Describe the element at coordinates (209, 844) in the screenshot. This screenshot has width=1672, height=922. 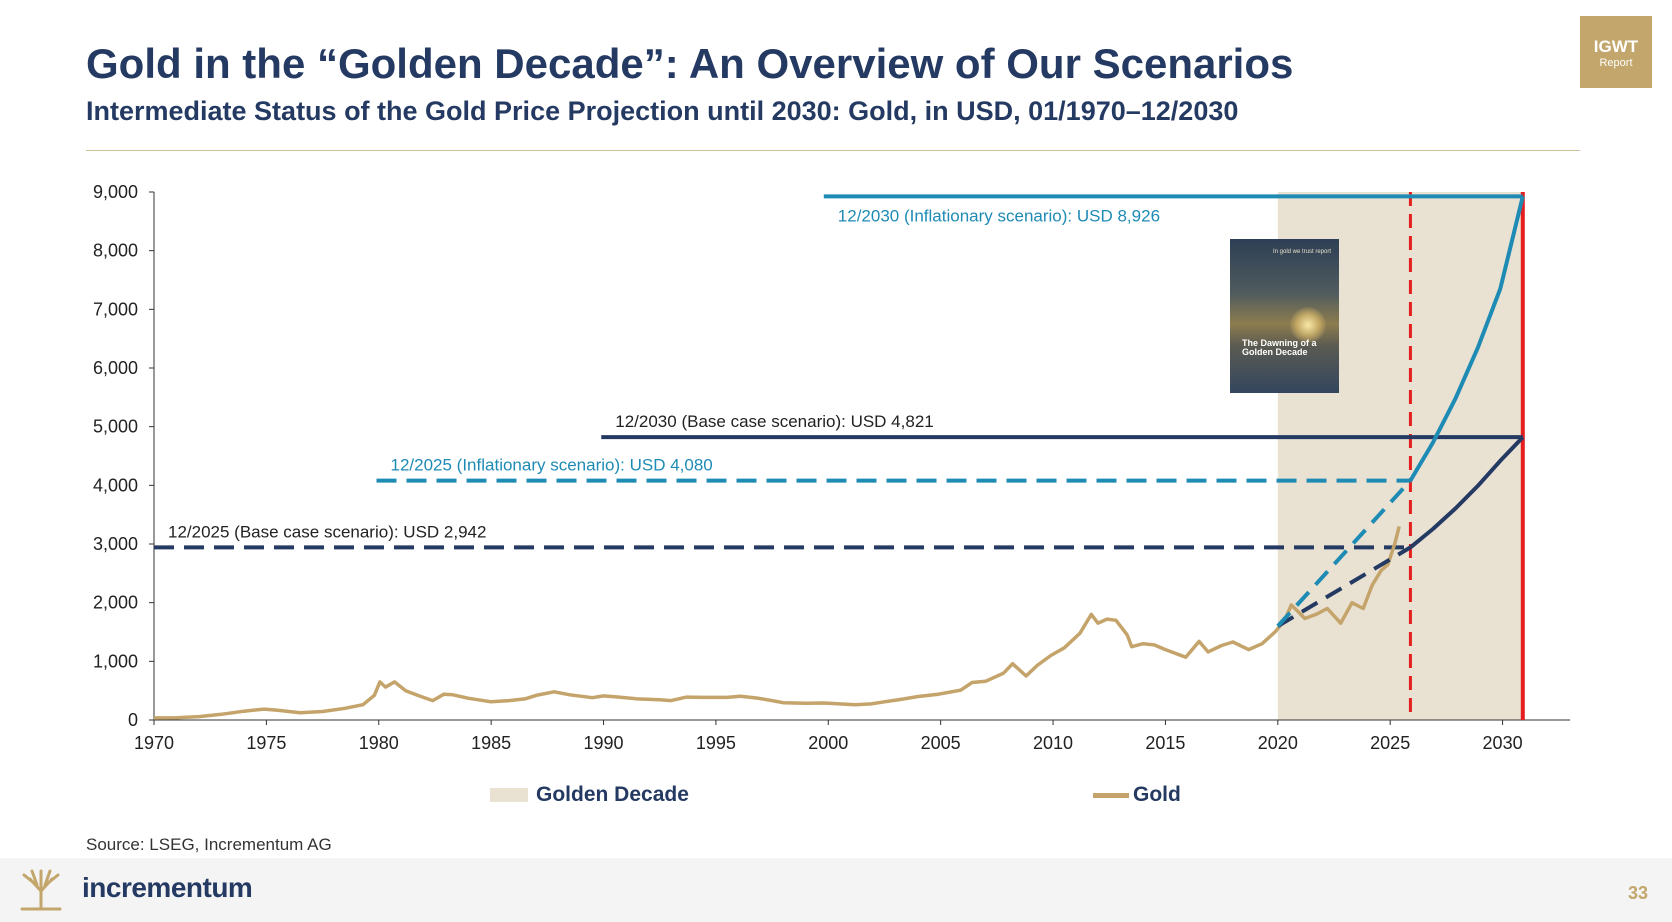
I see `source-note: Source: LSEG, Incrementum AG` at that location.